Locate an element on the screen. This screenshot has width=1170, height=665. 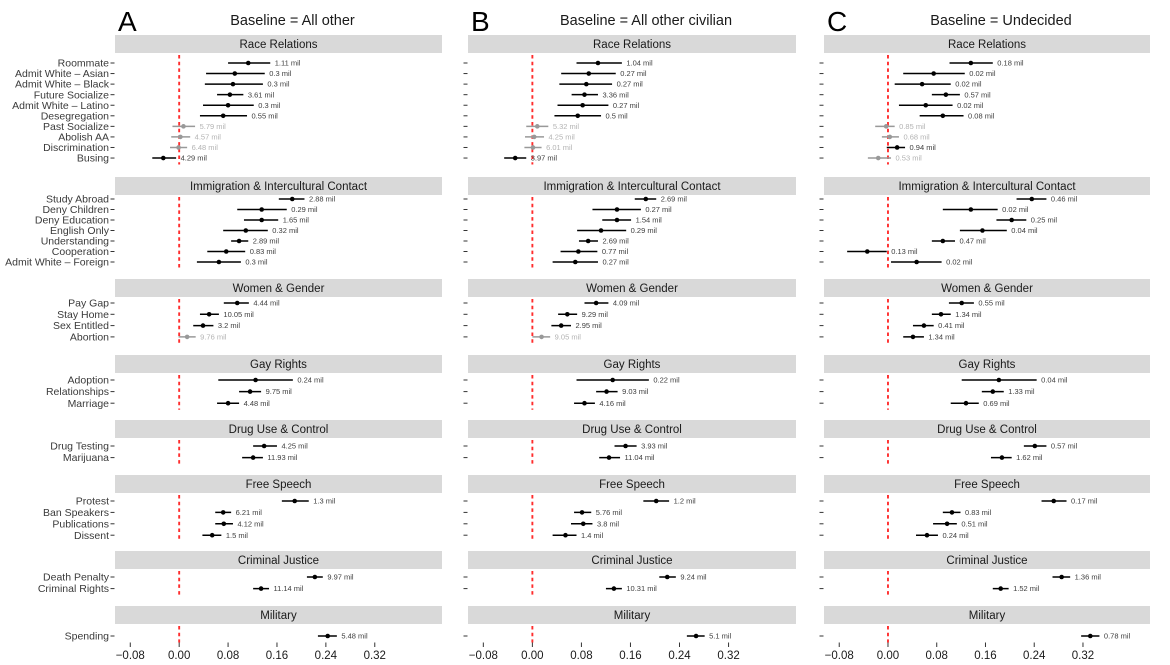
n-value-label: 11.93 mil is located at coordinates (282, 457).